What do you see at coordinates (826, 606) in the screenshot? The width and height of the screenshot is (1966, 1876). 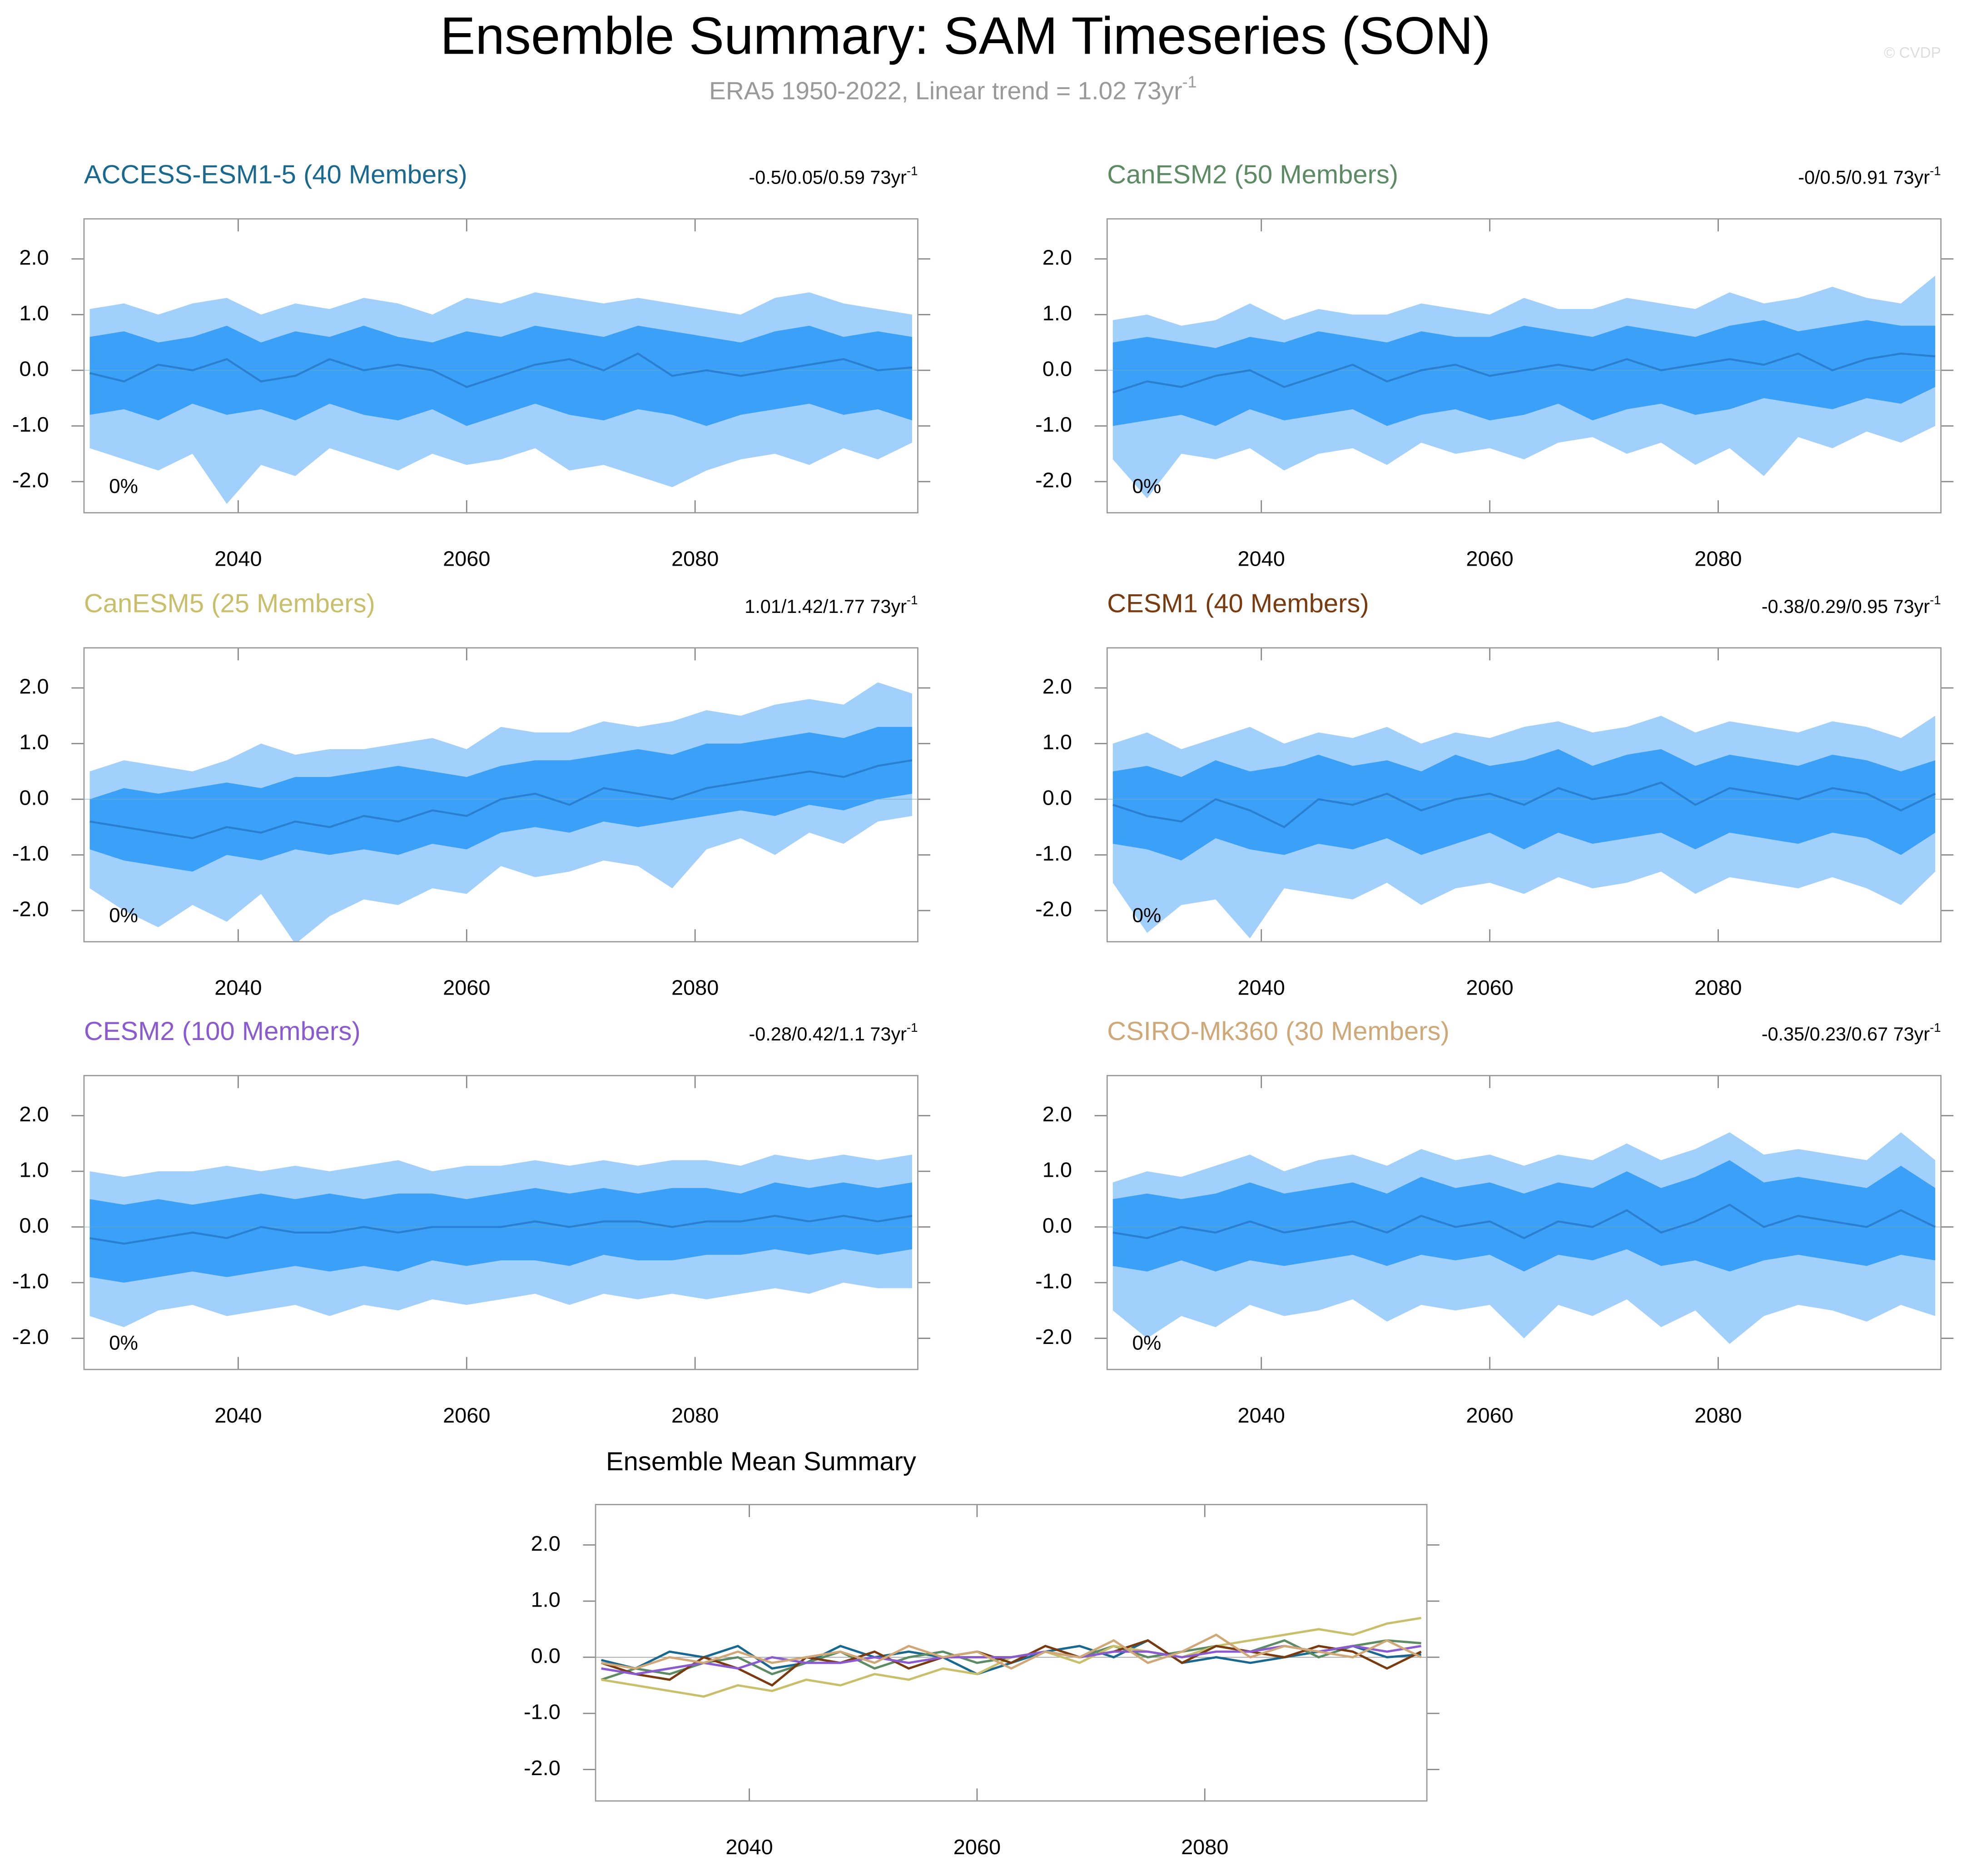 I see `trend-text: 1.01/1.42/1.77 73yr` at bounding box center [826, 606].